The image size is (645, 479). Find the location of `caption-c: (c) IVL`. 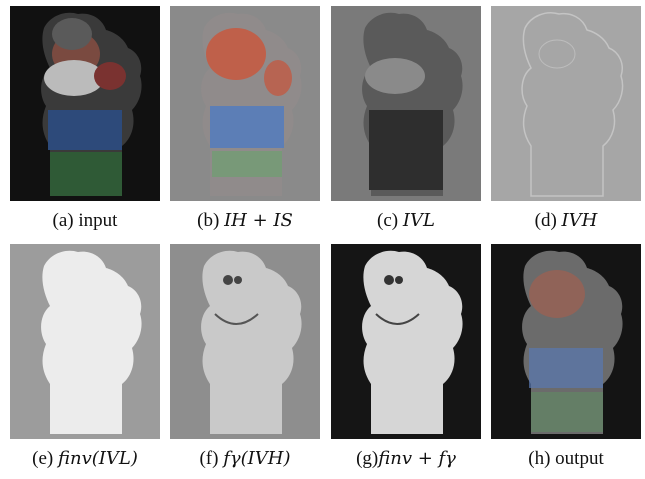

caption-c: (c) IVL is located at coordinates (406, 220).